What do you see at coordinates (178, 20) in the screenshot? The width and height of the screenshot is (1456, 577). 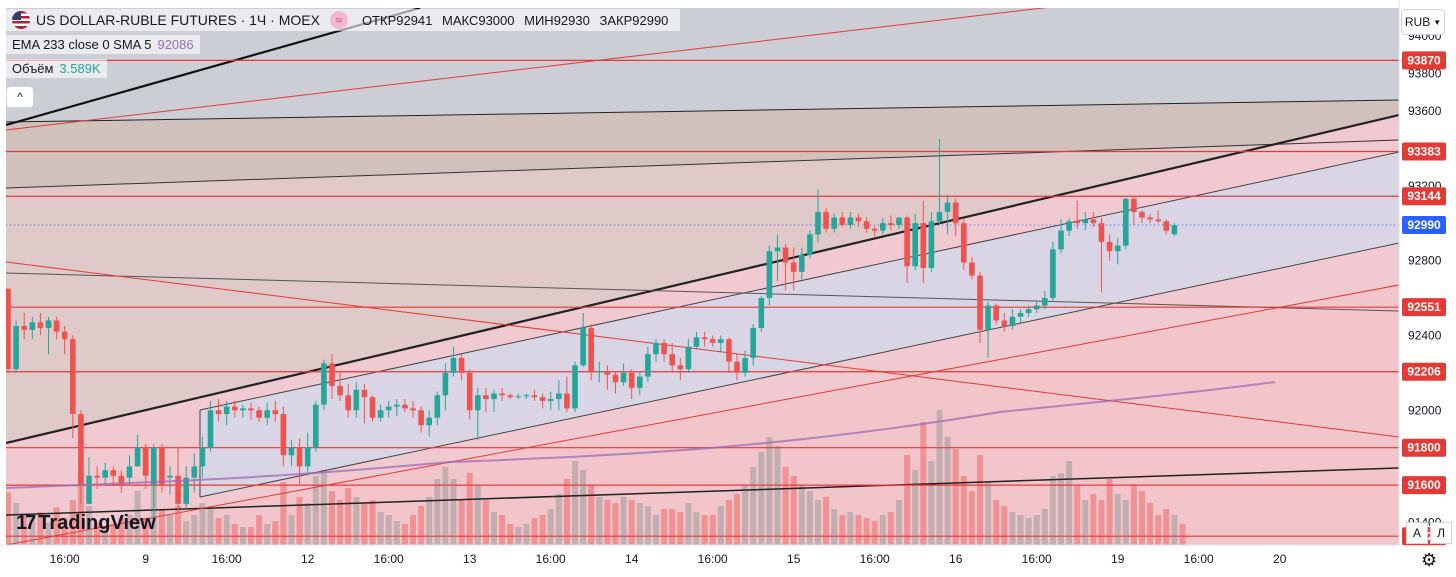 I see `symbol-title: US DOLLAR-RUBLE FUTURES · 1Ч · MOEX` at bounding box center [178, 20].